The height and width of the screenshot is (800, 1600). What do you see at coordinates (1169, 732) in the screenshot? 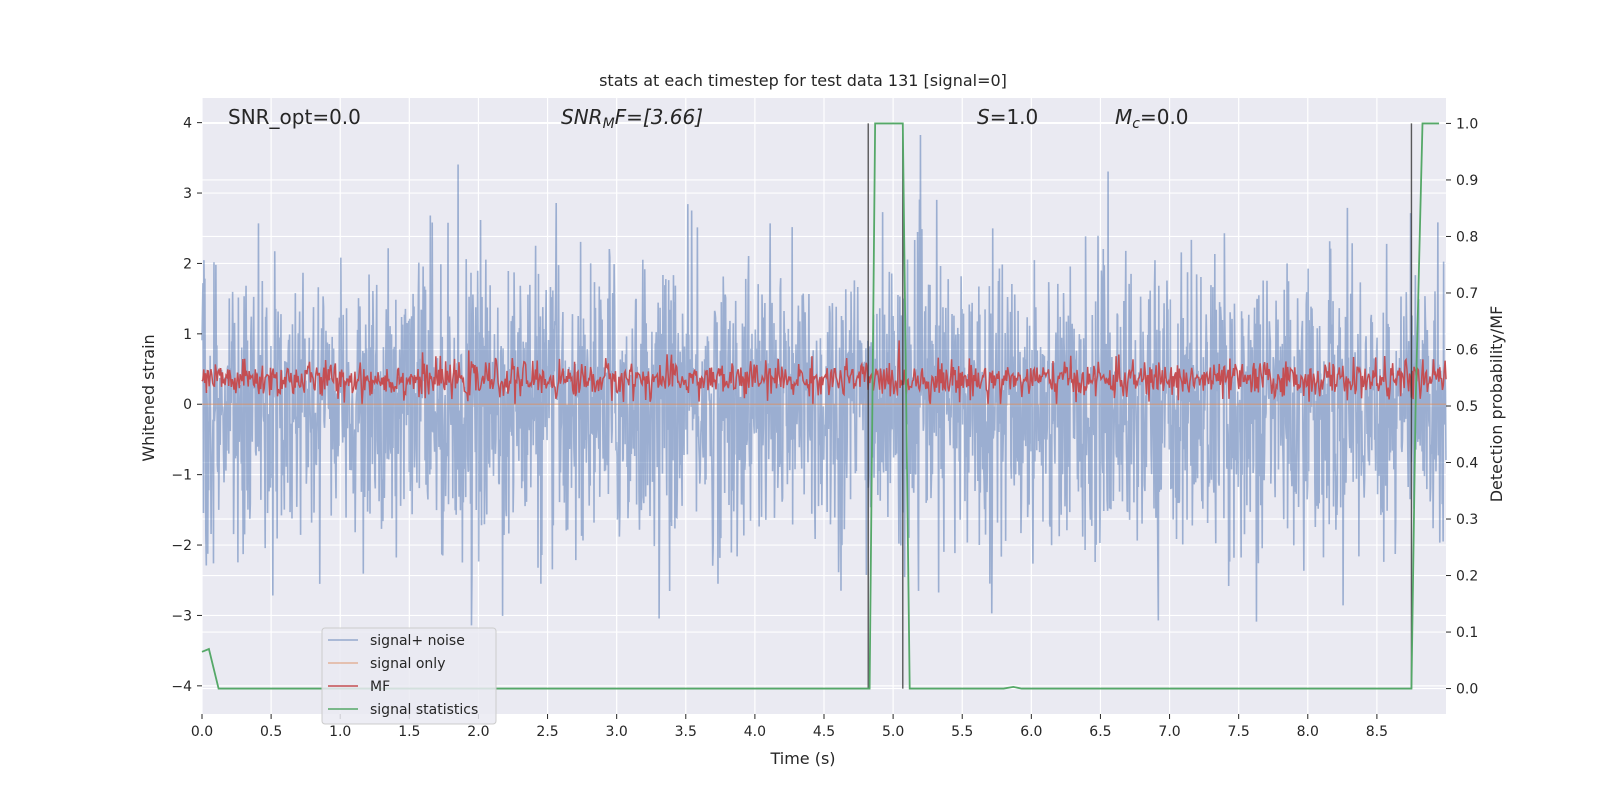
I see `x-tick-label: 7.0` at bounding box center [1169, 732].